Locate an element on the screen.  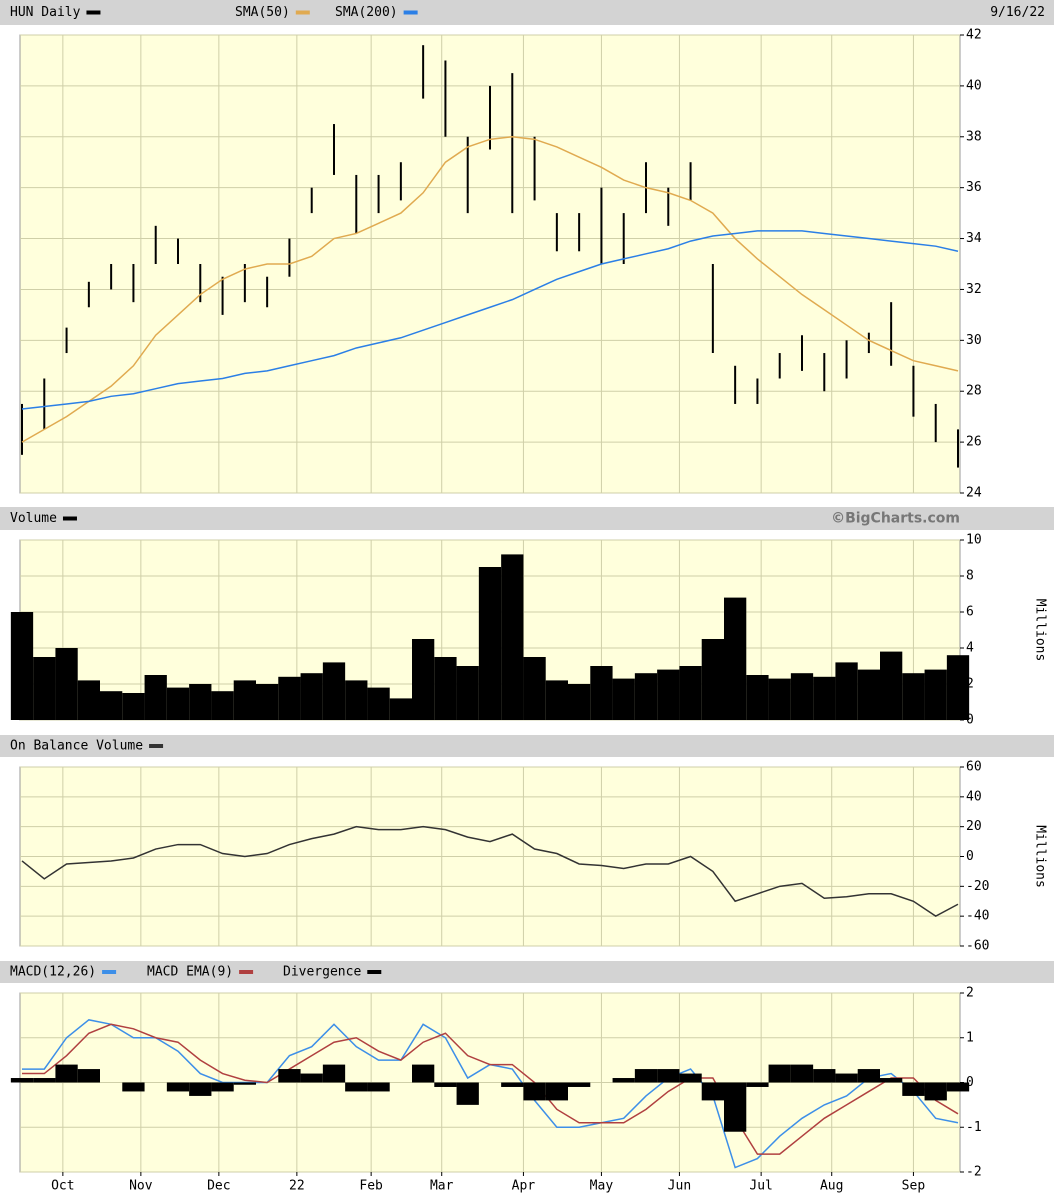
x-tick-label: Jul is located at coordinates (760, 1186).